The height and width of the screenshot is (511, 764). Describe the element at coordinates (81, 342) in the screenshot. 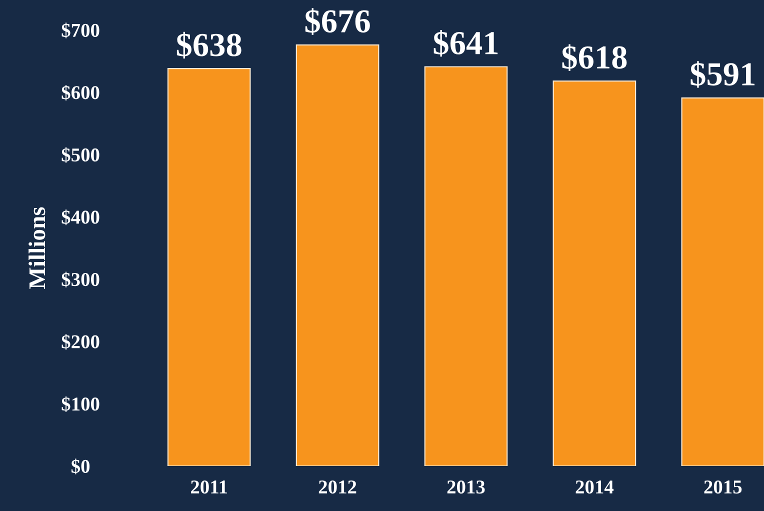

I see `y-tick-label: $200` at that location.